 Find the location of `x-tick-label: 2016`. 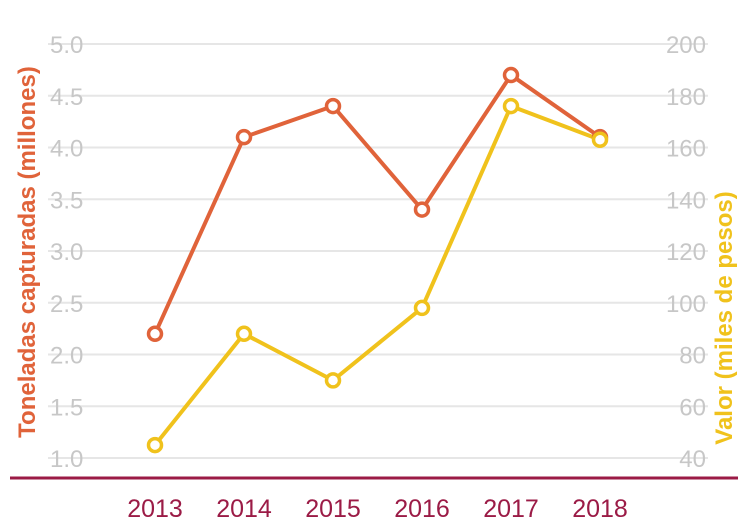

x-tick-label: 2016 is located at coordinates (422, 509).